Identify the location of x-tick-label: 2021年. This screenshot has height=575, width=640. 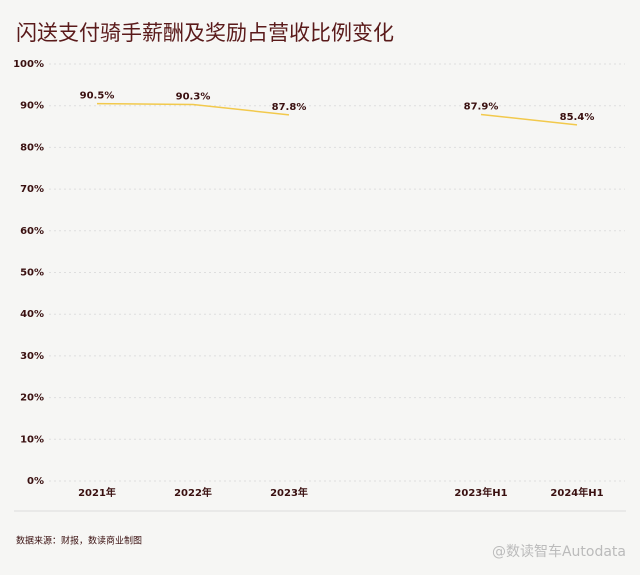
(97, 492).